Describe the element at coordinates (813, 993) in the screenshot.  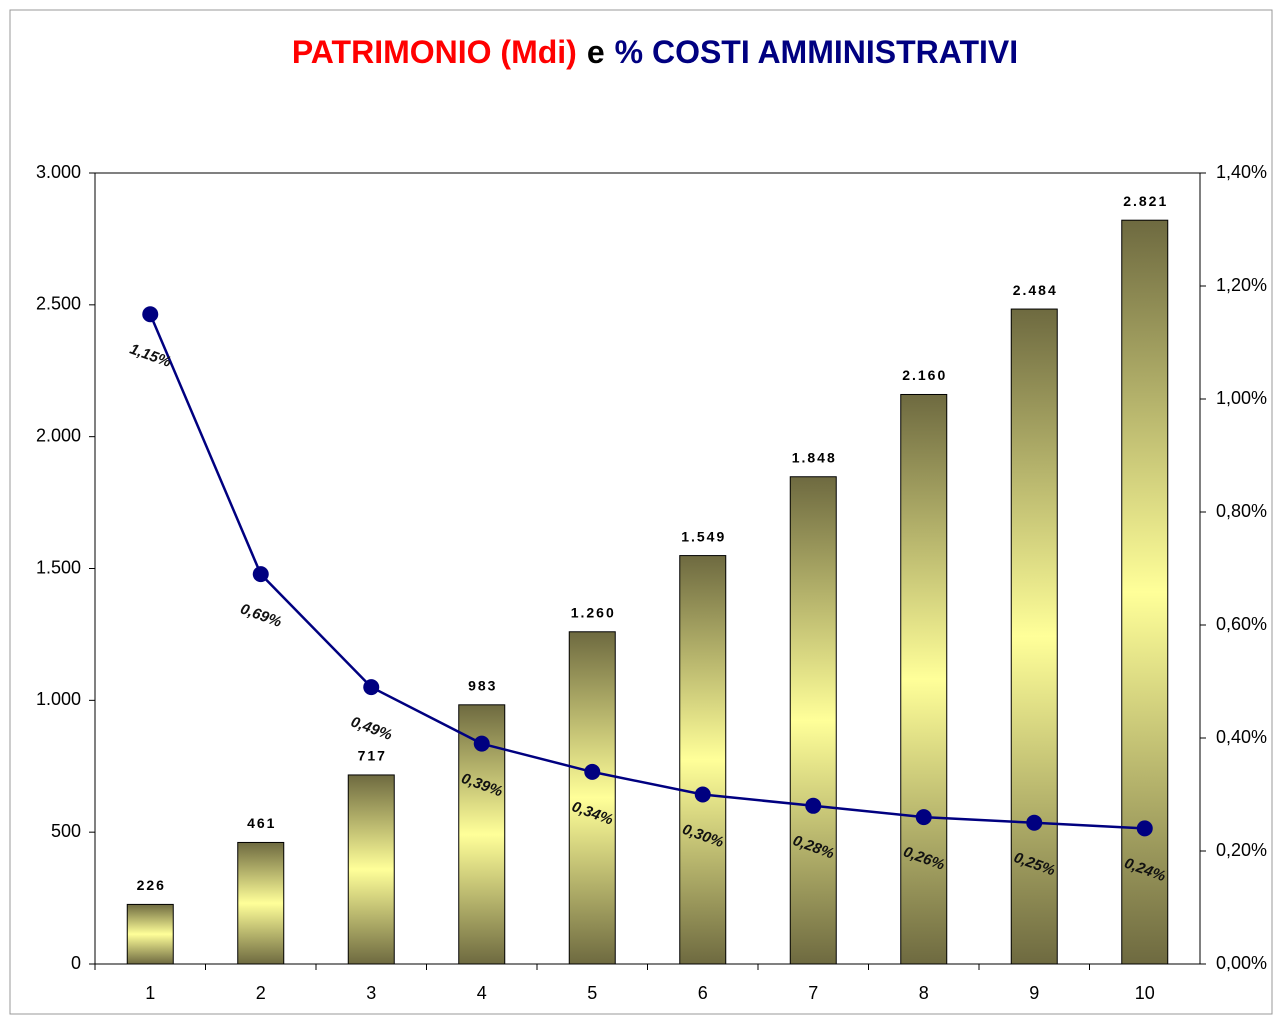
I see `x-tick-label: 7` at that location.